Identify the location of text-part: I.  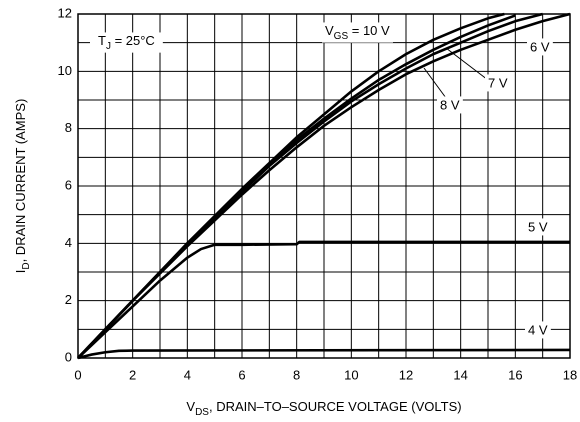
(20, 272).